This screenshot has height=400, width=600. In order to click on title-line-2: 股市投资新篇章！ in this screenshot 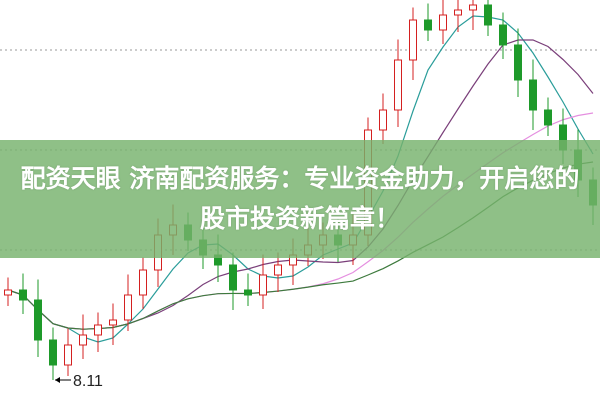, I will do `click(299, 218)`.